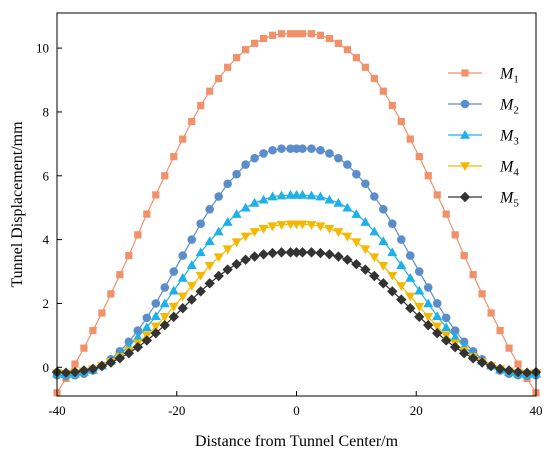 The height and width of the screenshot is (461, 550). What do you see at coordinates (509, 200) in the screenshot?
I see `legend-label: M5` at bounding box center [509, 200].